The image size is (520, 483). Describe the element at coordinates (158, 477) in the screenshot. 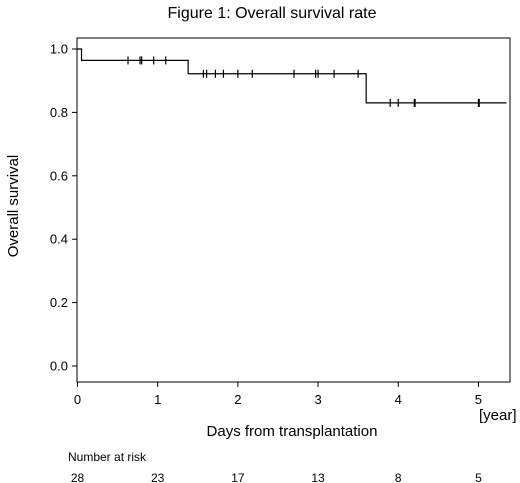

I see `risk-count: 23` at that location.